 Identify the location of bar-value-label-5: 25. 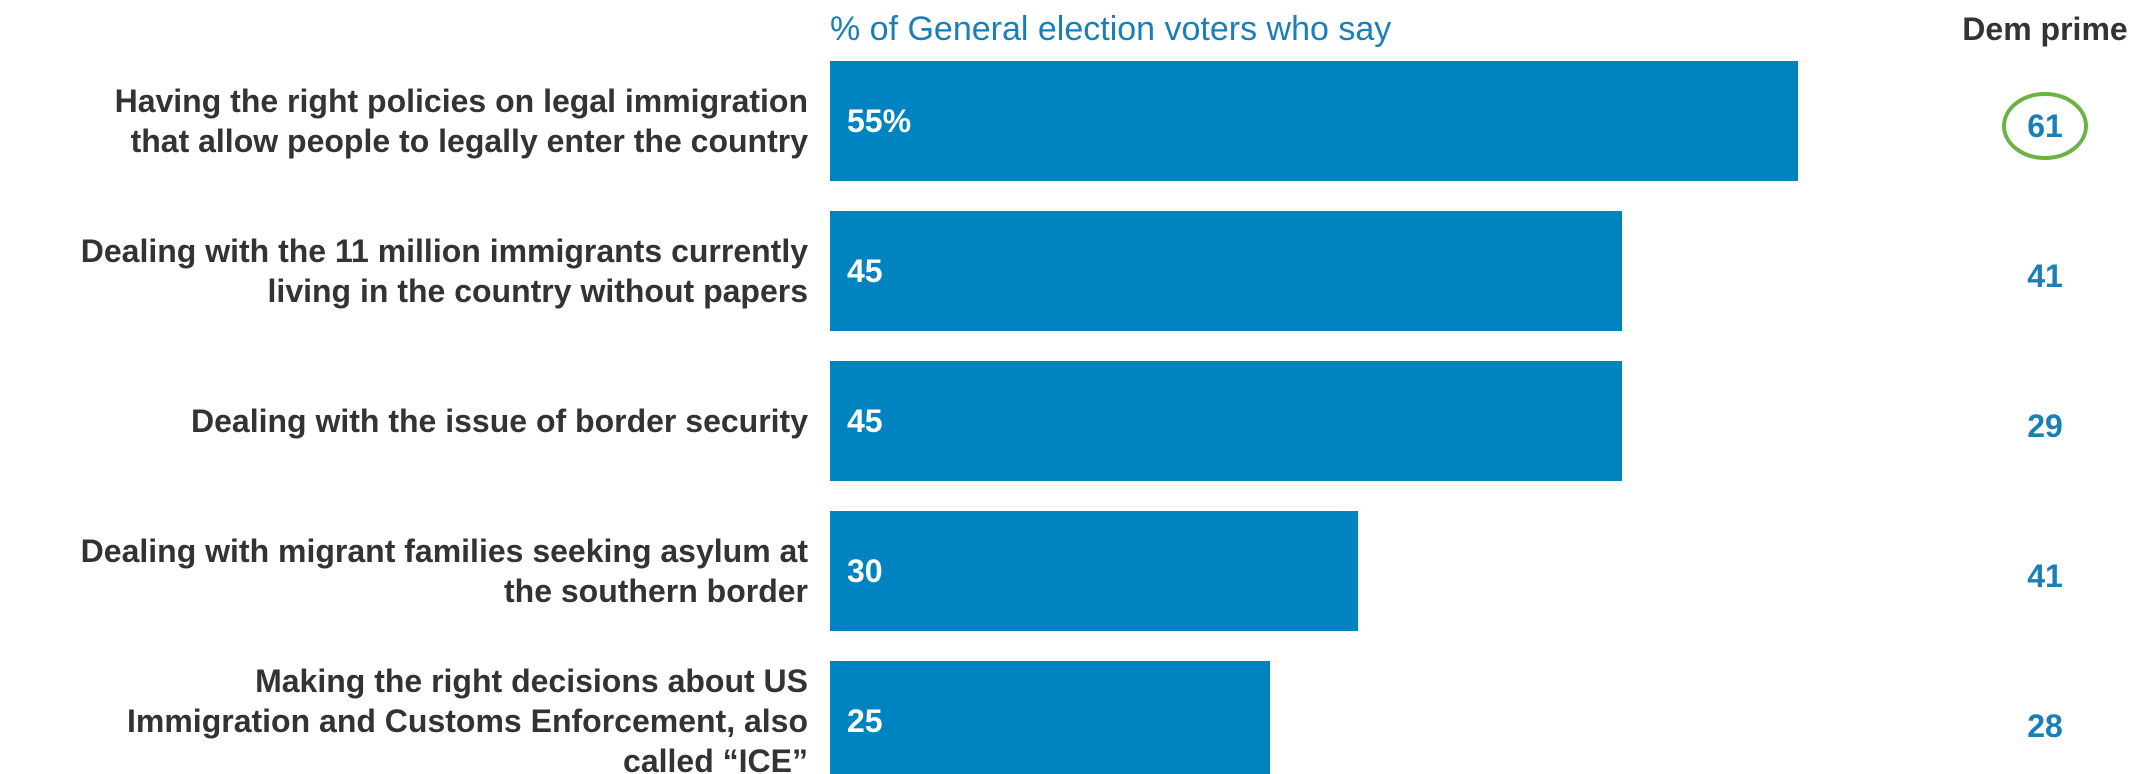
(865, 721).